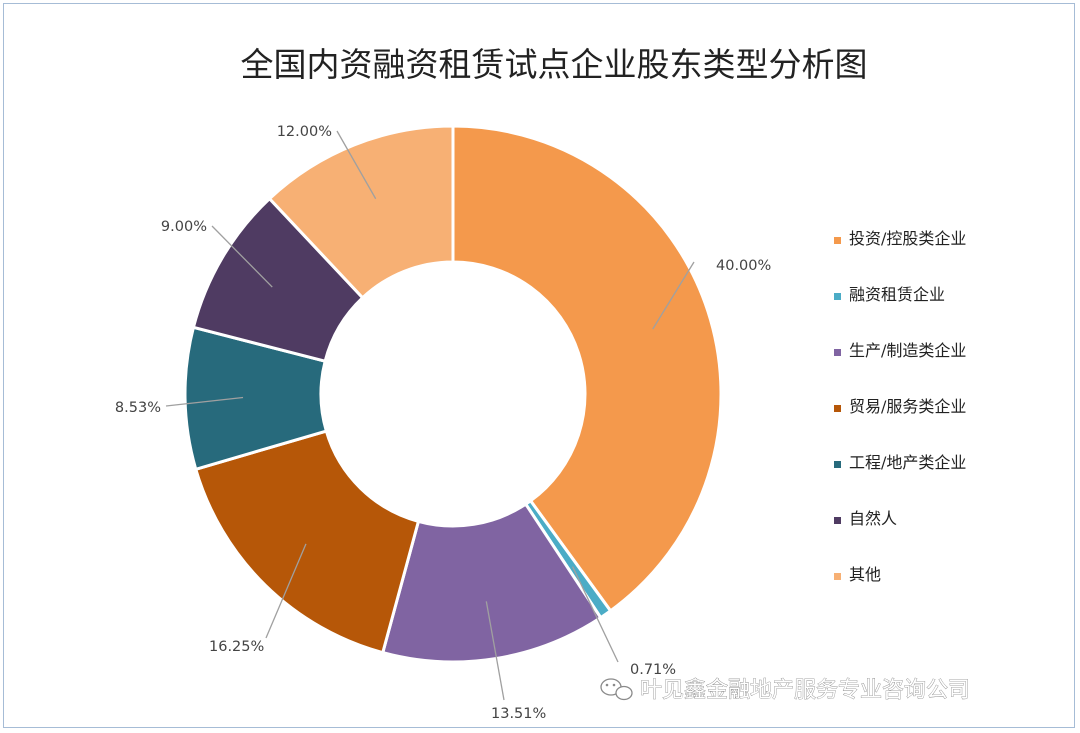 The width and height of the screenshot is (1080, 733). Describe the element at coordinates (865, 574) in the screenshot. I see `legend-label-7: 其他` at that location.